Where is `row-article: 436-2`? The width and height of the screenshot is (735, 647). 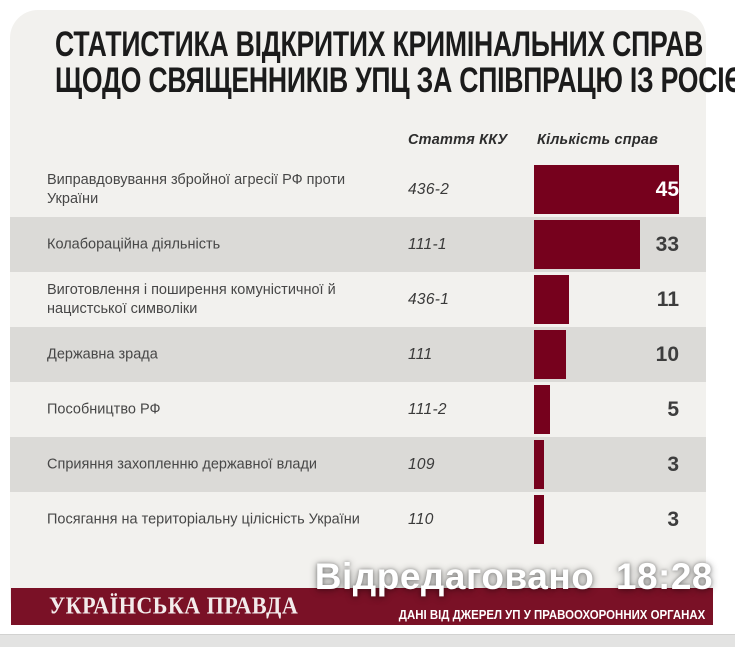
row-article: 436-2 is located at coordinates (429, 189).